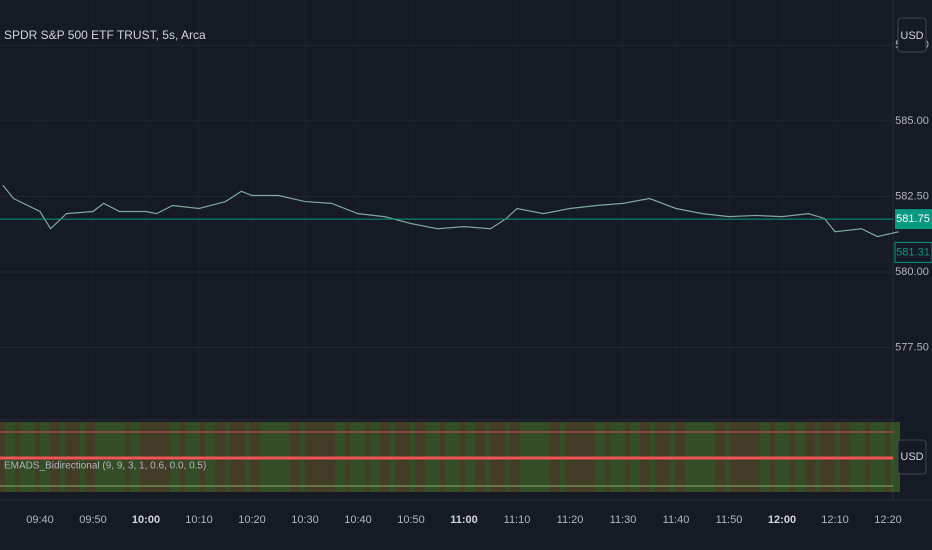  I want to click on x-tick-label: 09:40, so click(40, 520).